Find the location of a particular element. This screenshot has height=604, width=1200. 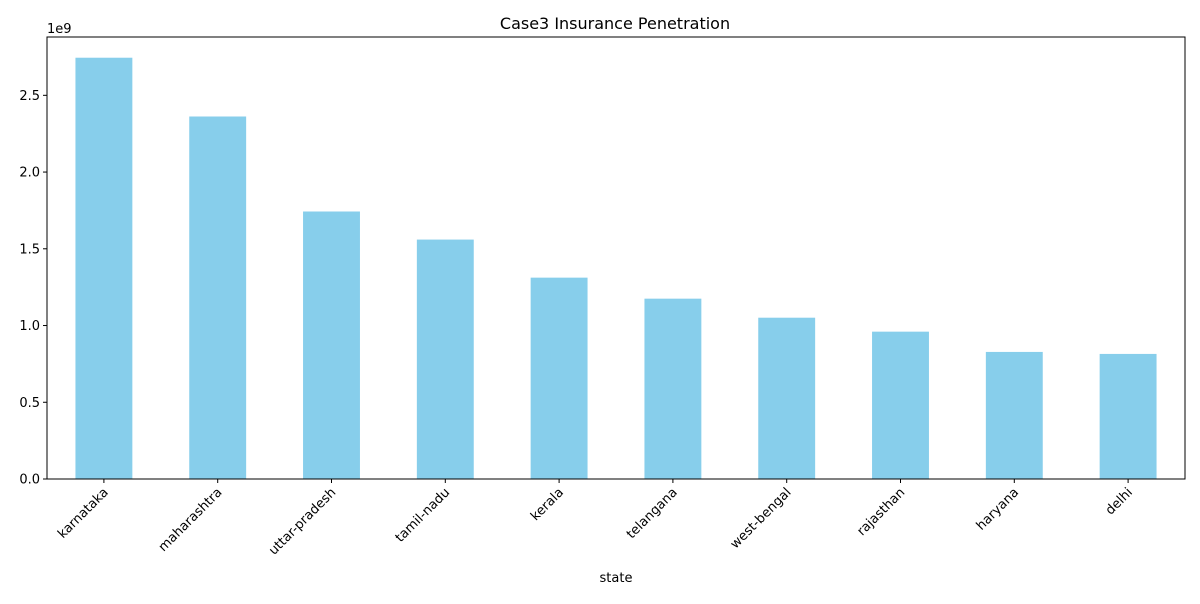

y-tick-label-4: 2.0 is located at coordinates (29, 173).